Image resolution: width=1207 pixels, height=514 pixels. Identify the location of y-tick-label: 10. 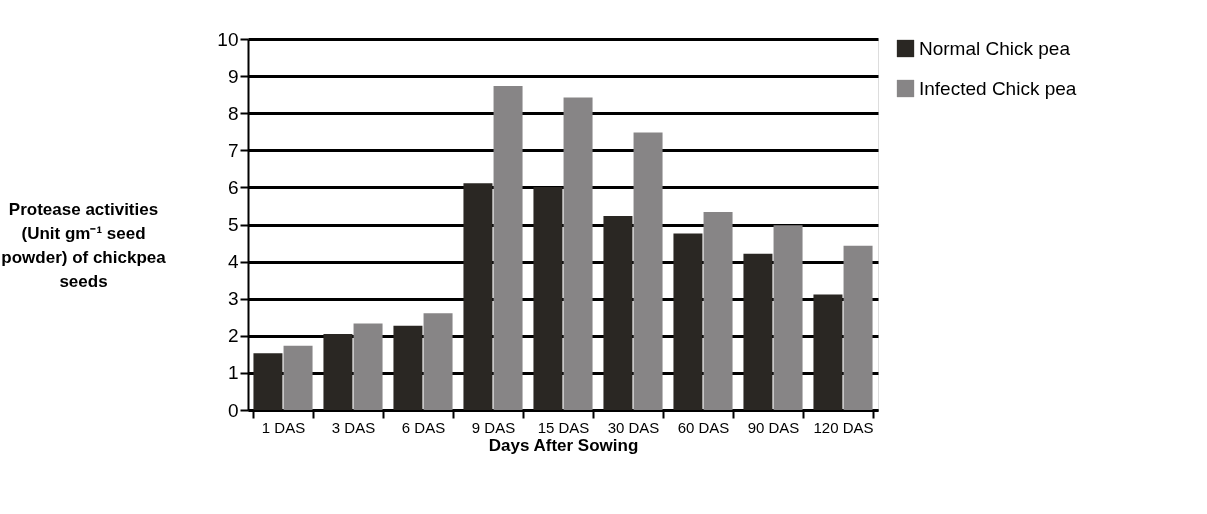
(228, 39).